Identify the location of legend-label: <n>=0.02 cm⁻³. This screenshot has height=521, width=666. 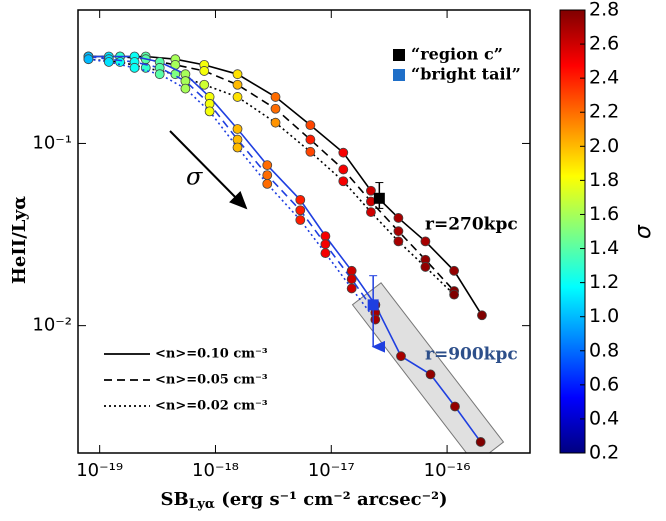
(211, 406).